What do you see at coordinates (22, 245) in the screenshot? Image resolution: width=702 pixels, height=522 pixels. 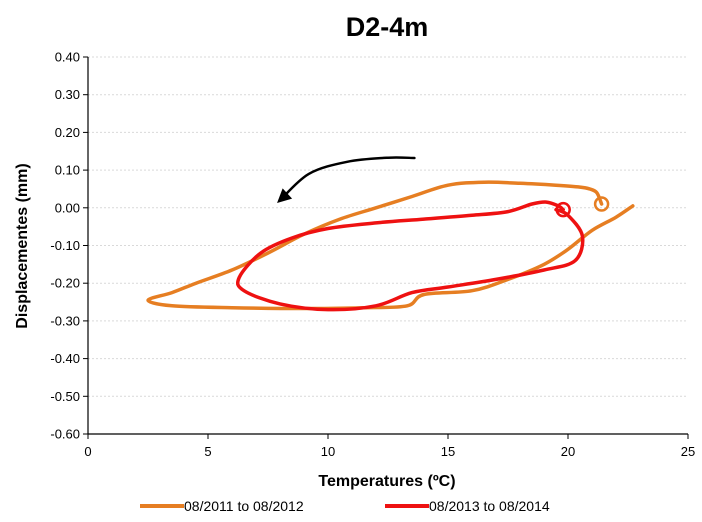 I see `y-axis-title: Displacementes (mm)` at bounding box center [22, 245].